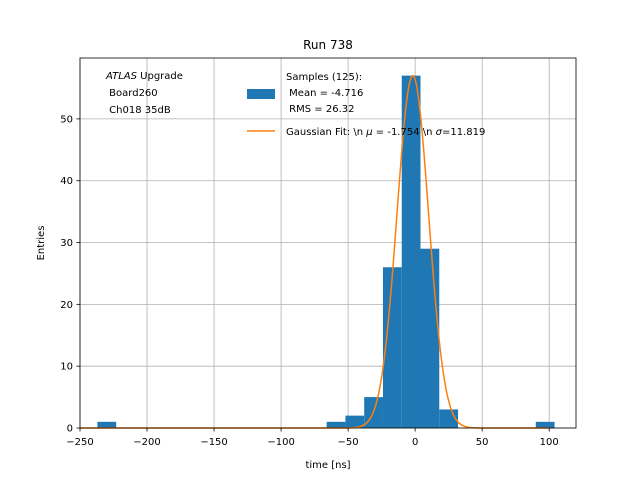  Describe the element at coordinates (70, 429) in the screenshot. I see `y-tick-label: 0` at that location.